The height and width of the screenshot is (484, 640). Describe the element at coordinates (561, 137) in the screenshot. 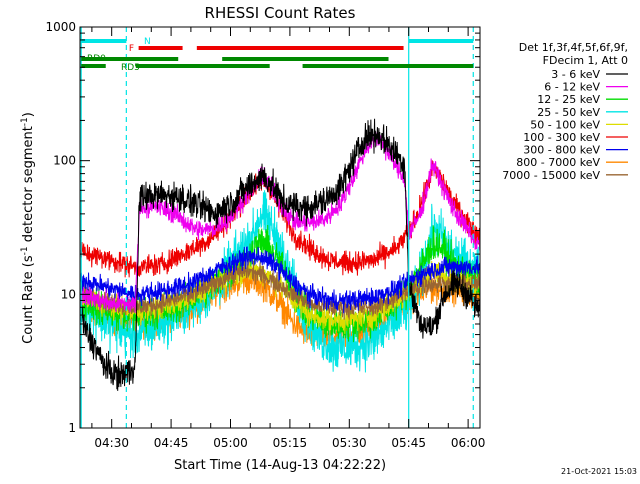

I see `legend-label-6: 100 - 300 keV` at that location.